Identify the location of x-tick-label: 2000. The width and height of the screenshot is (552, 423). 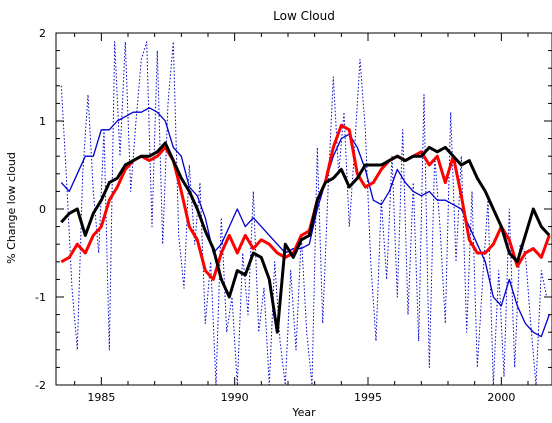
(501, 397).